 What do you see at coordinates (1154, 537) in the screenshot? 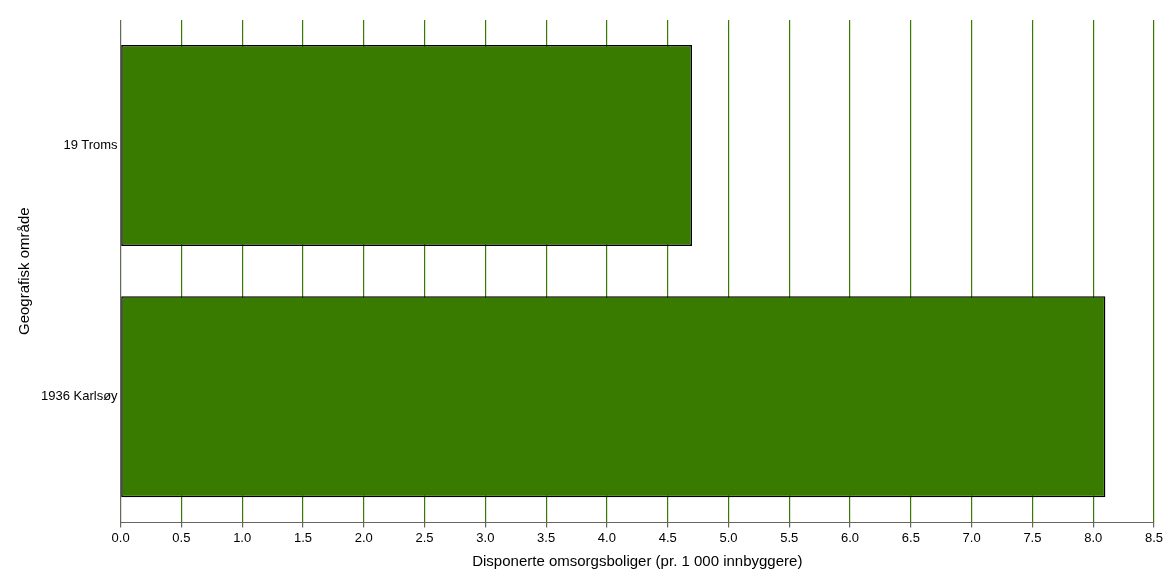
I see `x-tick-label: 8.5` at bounding box center [1154, 537].